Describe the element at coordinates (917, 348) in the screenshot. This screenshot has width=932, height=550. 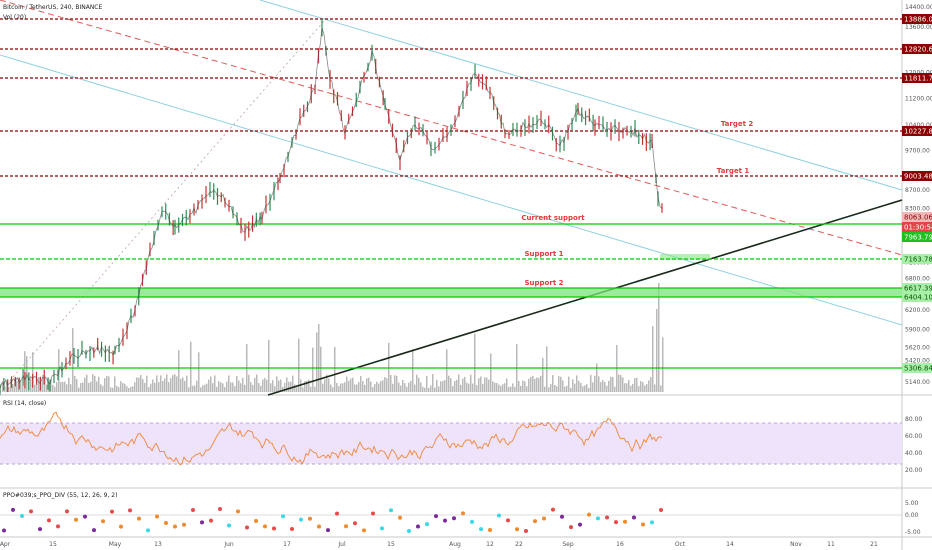
I see `price-tick-label: 5620.00` at that location.